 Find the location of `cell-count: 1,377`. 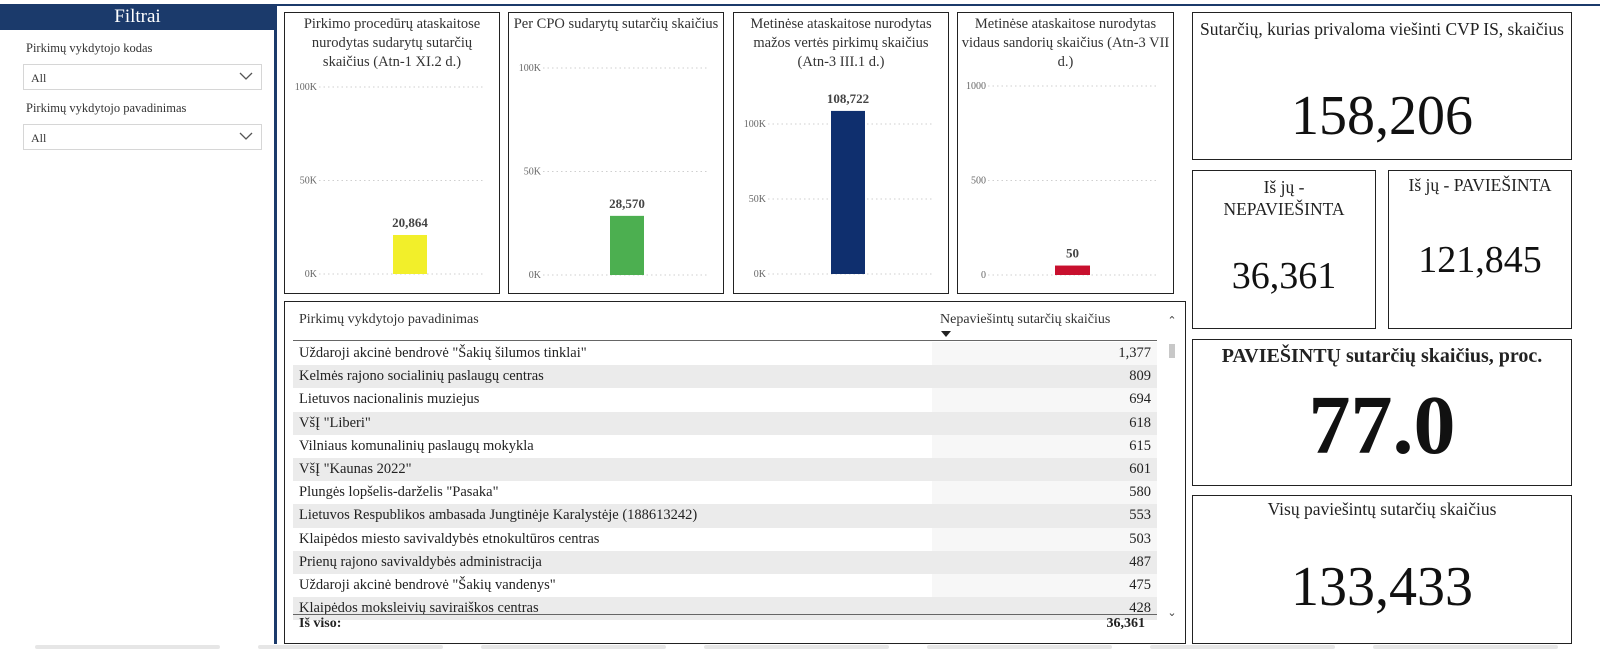

cell-count: 1,377 is located at coordinates (1134, 353).